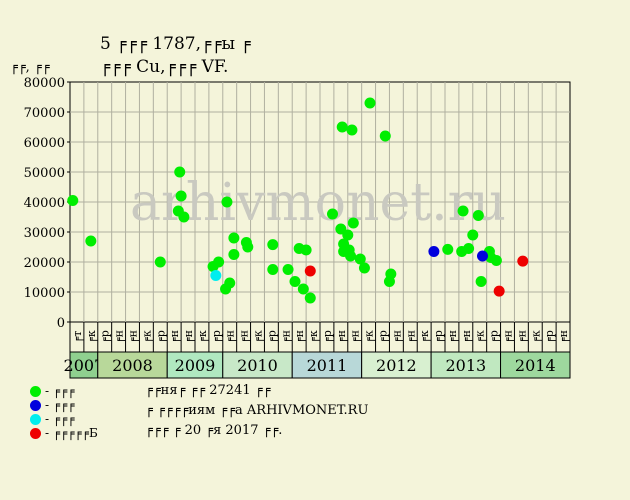  Describe the element at coordinates (257, 365) in the screenshot. I see `year-label: 2010` at that location.